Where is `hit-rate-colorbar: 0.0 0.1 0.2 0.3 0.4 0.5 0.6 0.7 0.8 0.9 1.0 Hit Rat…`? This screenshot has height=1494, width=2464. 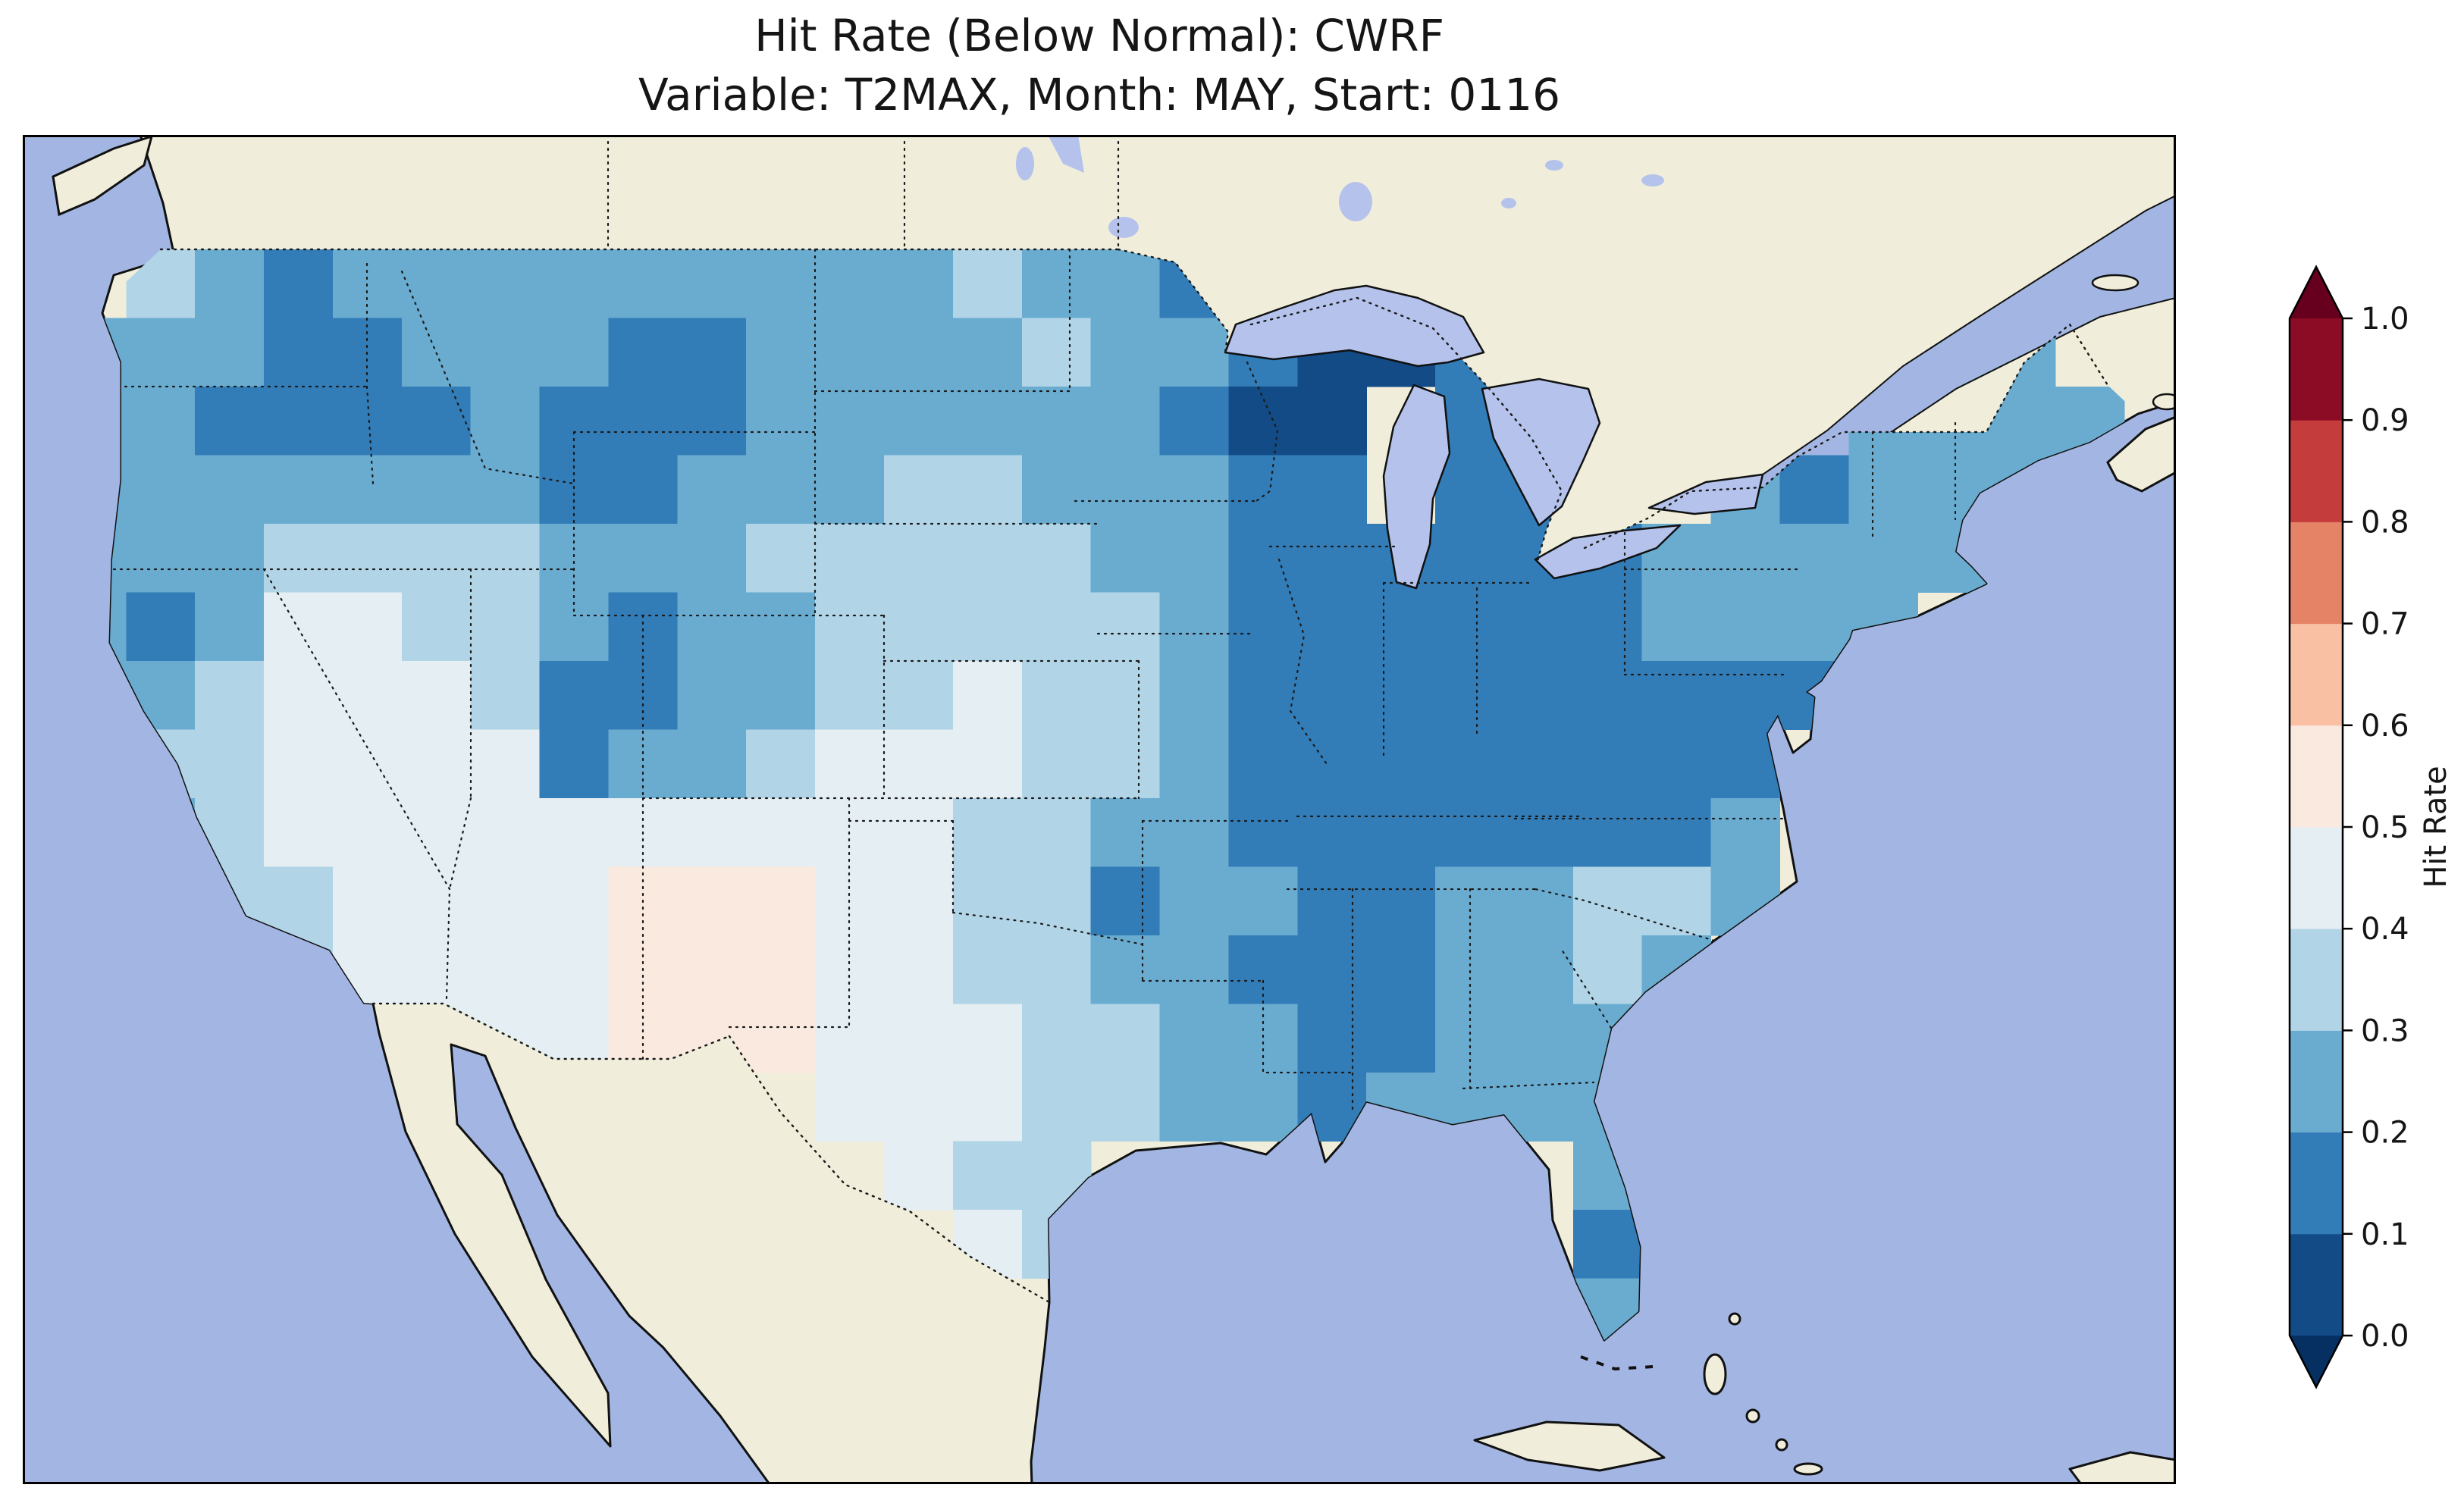 hit-rate-colorbar: 0.0 0.1 0.2 0.3 0.4 0.5 0.6 0.7 0.8 0.9 1.0 Hit Rat… is located at coordinates (2370, 827).